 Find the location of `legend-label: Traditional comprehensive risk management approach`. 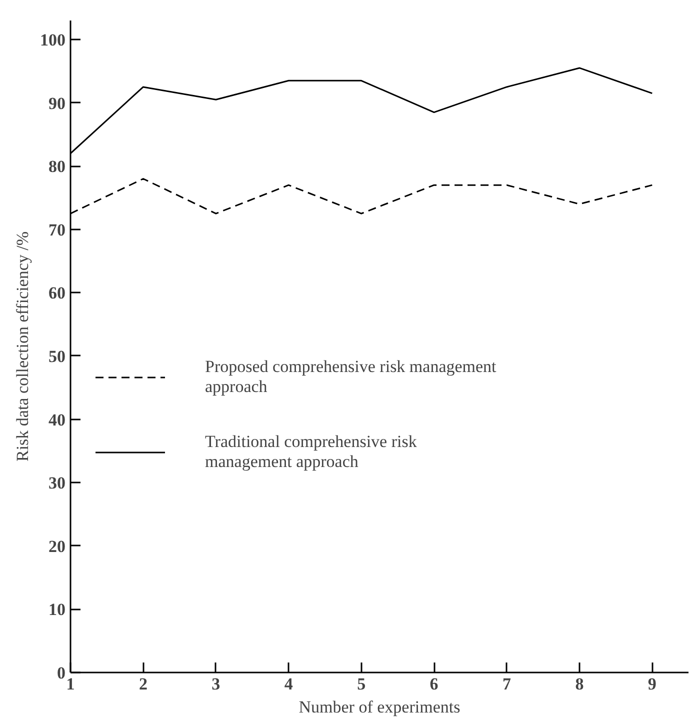

legend-label: Traditional comprehensive risk management approach is located at coordinates (311, 452).